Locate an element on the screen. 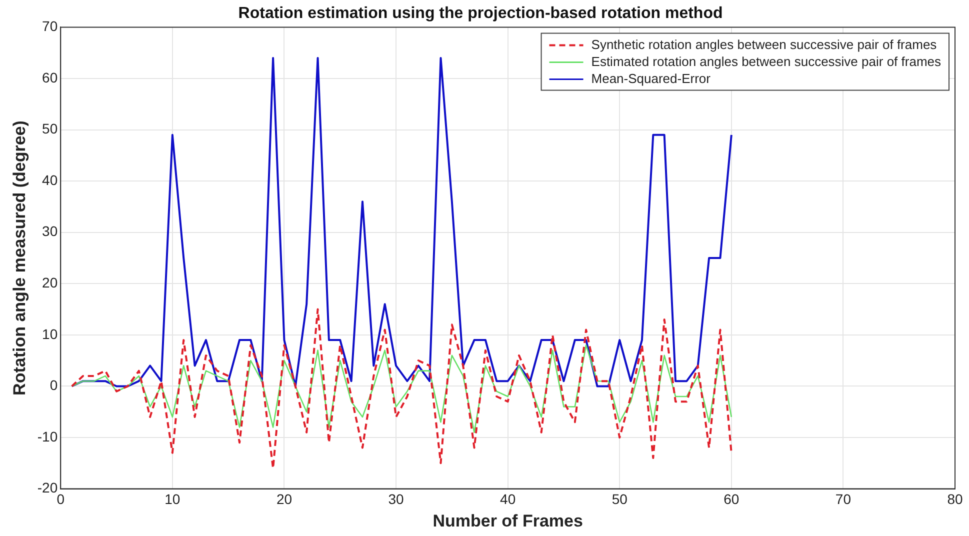  y-tick-label: 30 is located at coordinates (50, 231).